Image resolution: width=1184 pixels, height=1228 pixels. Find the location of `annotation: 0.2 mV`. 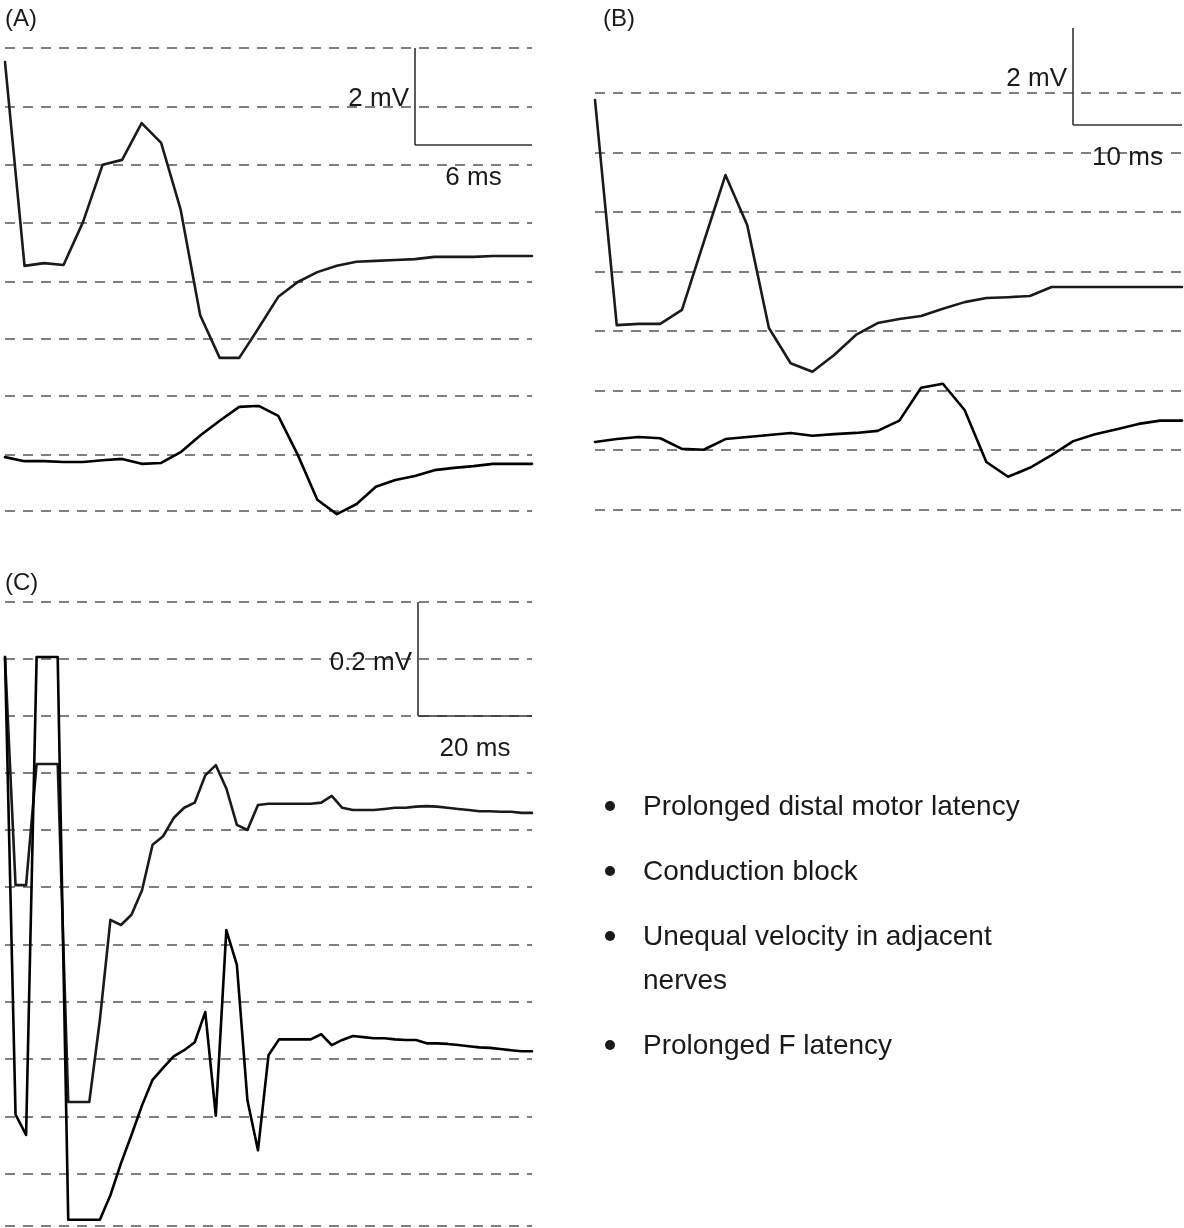

annotation: 0.2 mV is located at coordinates (371, 661).